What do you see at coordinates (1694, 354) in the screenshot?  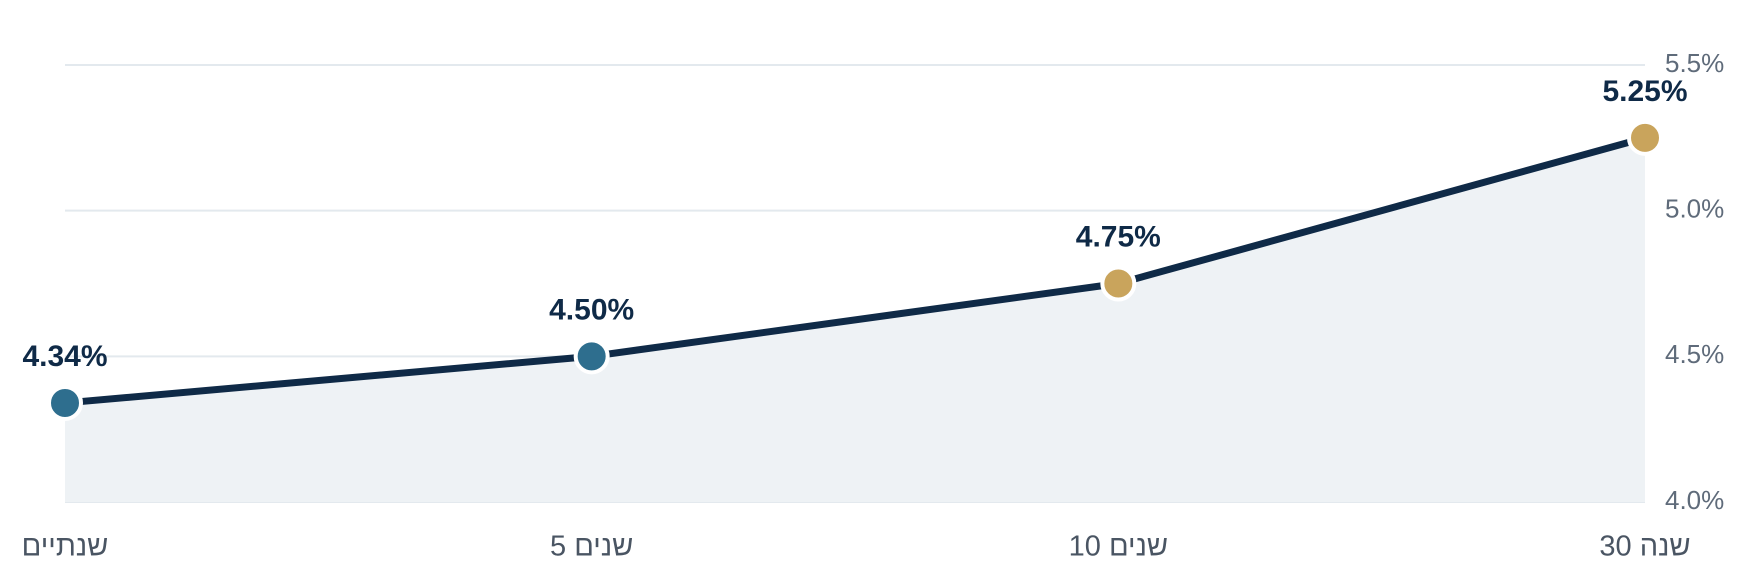 I see `y-tick-label: 4.5%` at bounding box center [1694, 354].